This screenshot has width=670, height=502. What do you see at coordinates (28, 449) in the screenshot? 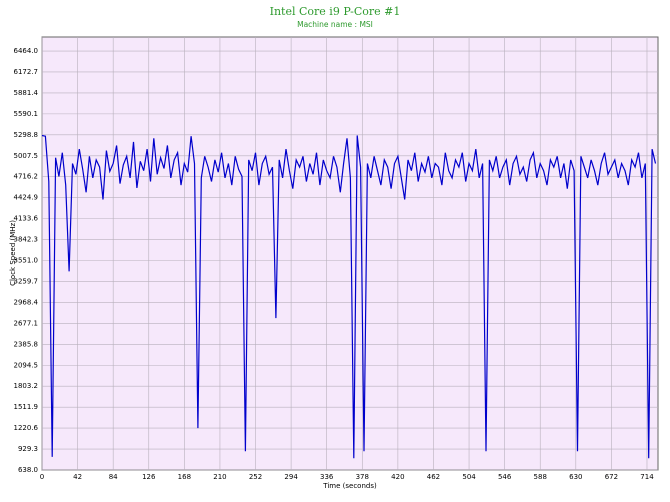
I see `y-tick-label: 929.3` at bounding box center [28, 449].